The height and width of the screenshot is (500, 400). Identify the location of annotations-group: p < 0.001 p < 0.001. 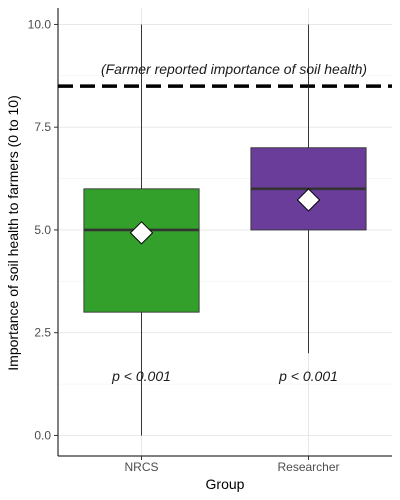
(224, 376).